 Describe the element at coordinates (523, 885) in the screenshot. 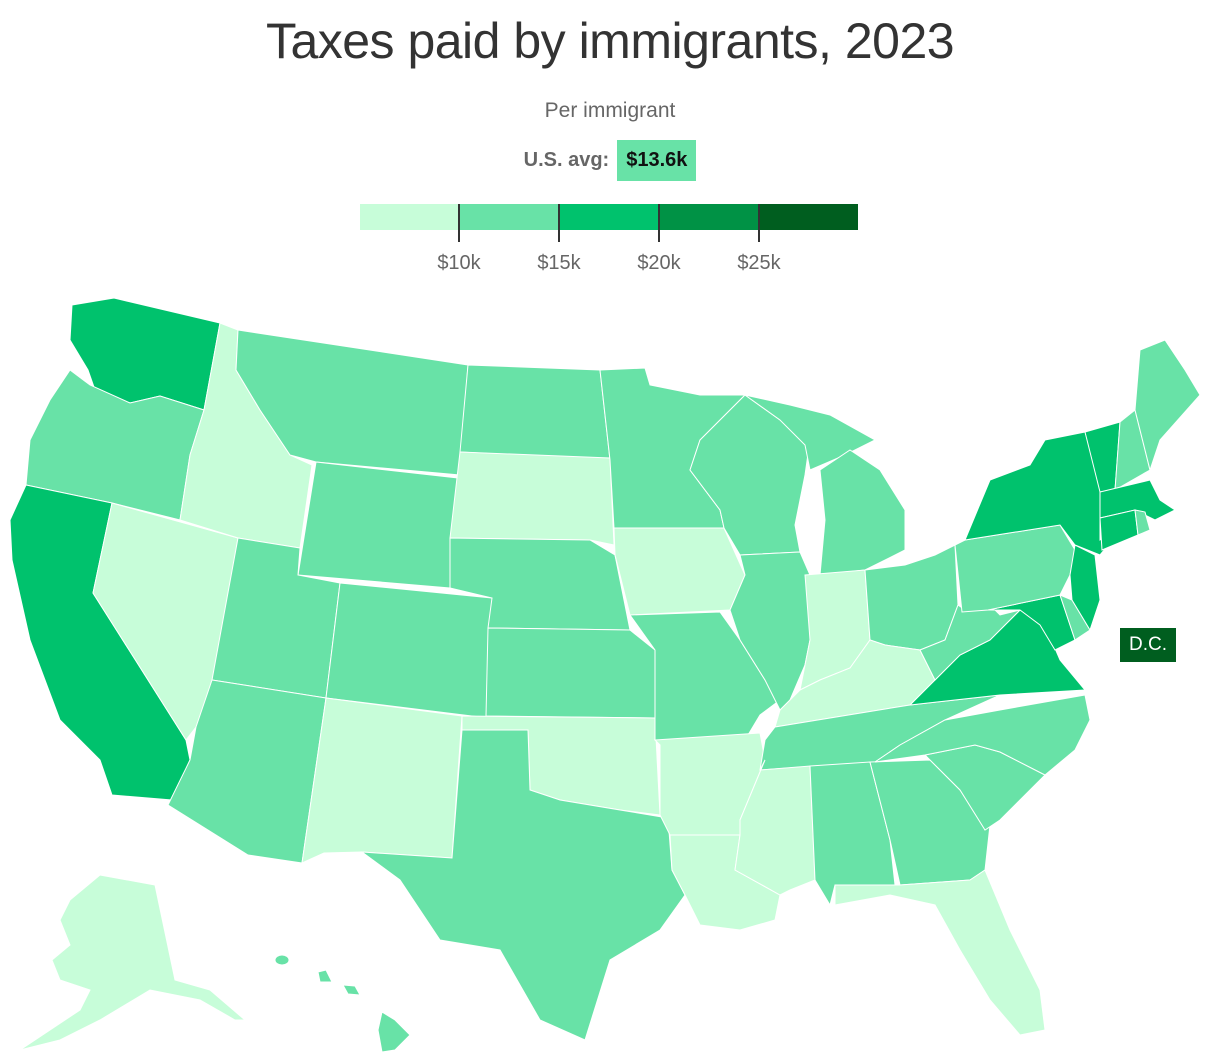

I see `state-TX` at that location.